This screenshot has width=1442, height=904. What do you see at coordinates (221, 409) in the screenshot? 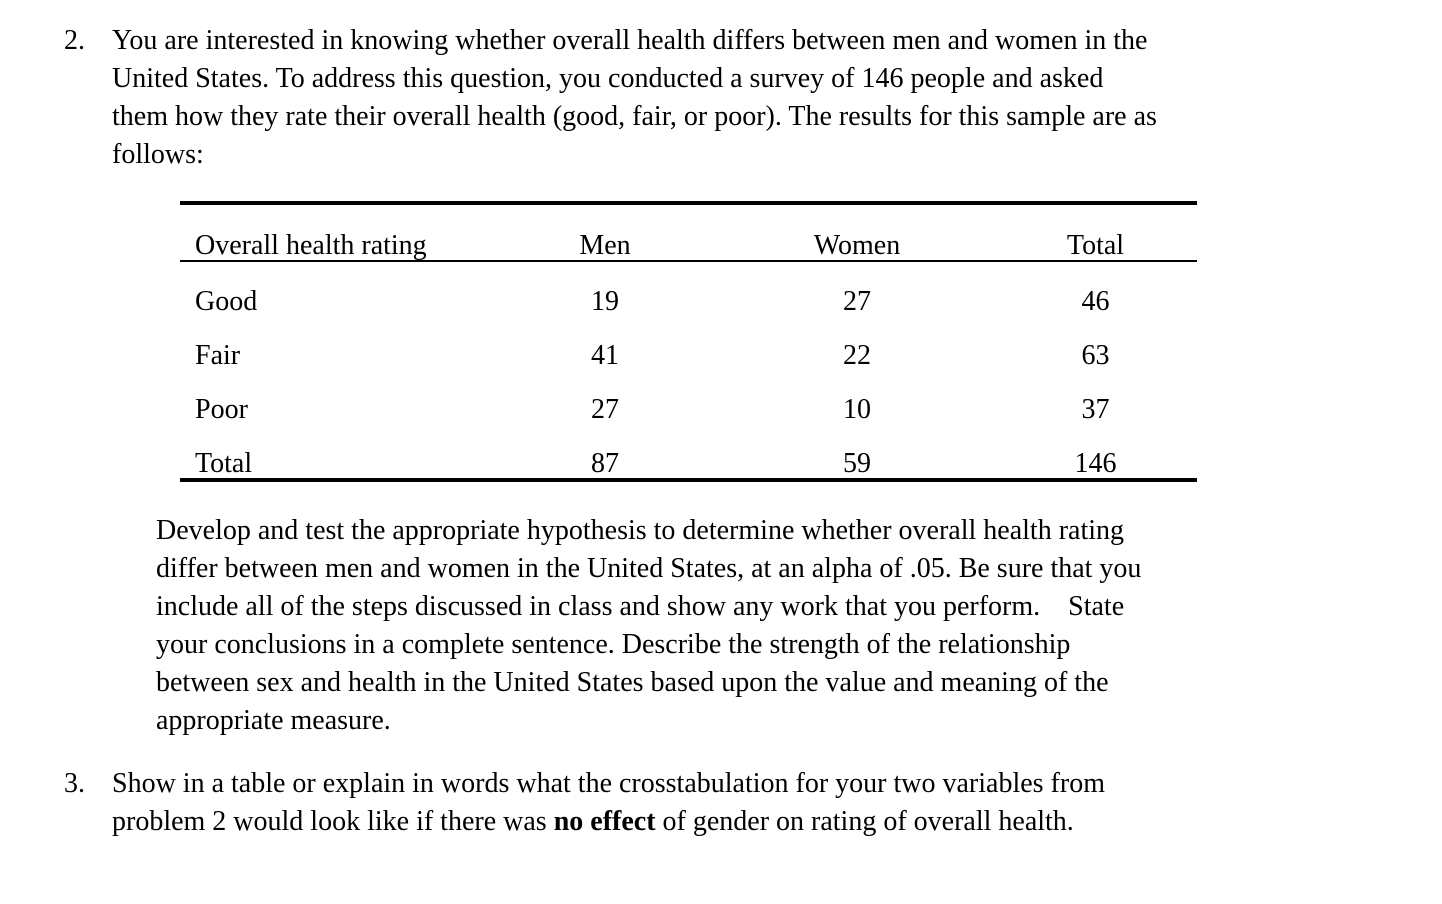
I see `cell-rating: Poor` at bounding box center [221, 409].